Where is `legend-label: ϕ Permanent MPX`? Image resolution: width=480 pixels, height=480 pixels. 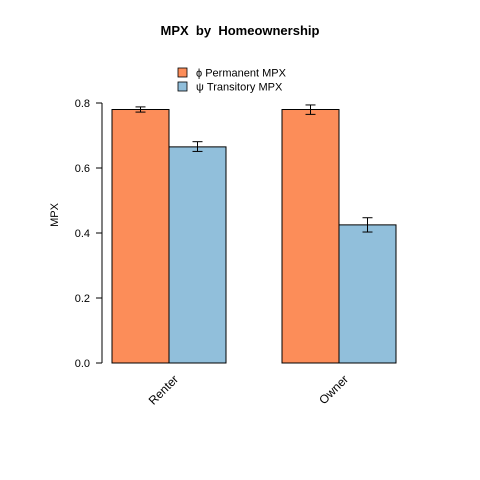 legend-label: ϕ Permanent MPX is located at coordinates (241, 74).